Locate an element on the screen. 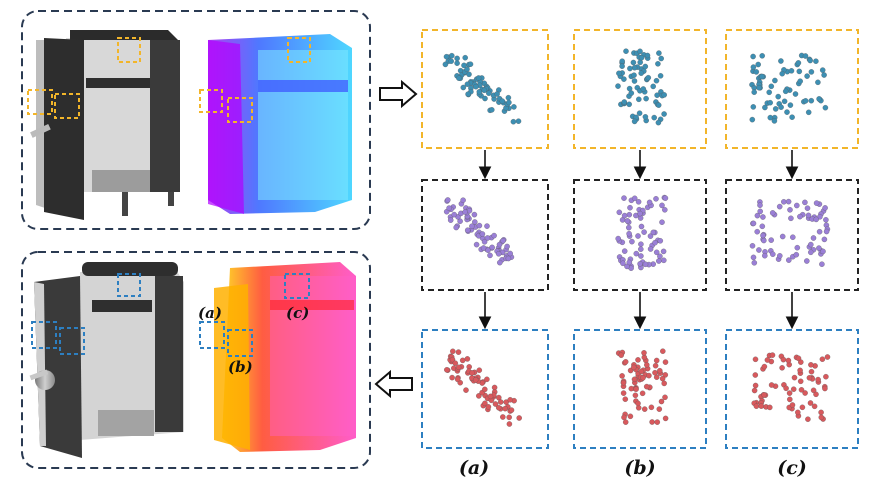 The height and width of the screenshot is (485, 870). patch-box-output-a is located at coordinates (485, 389).